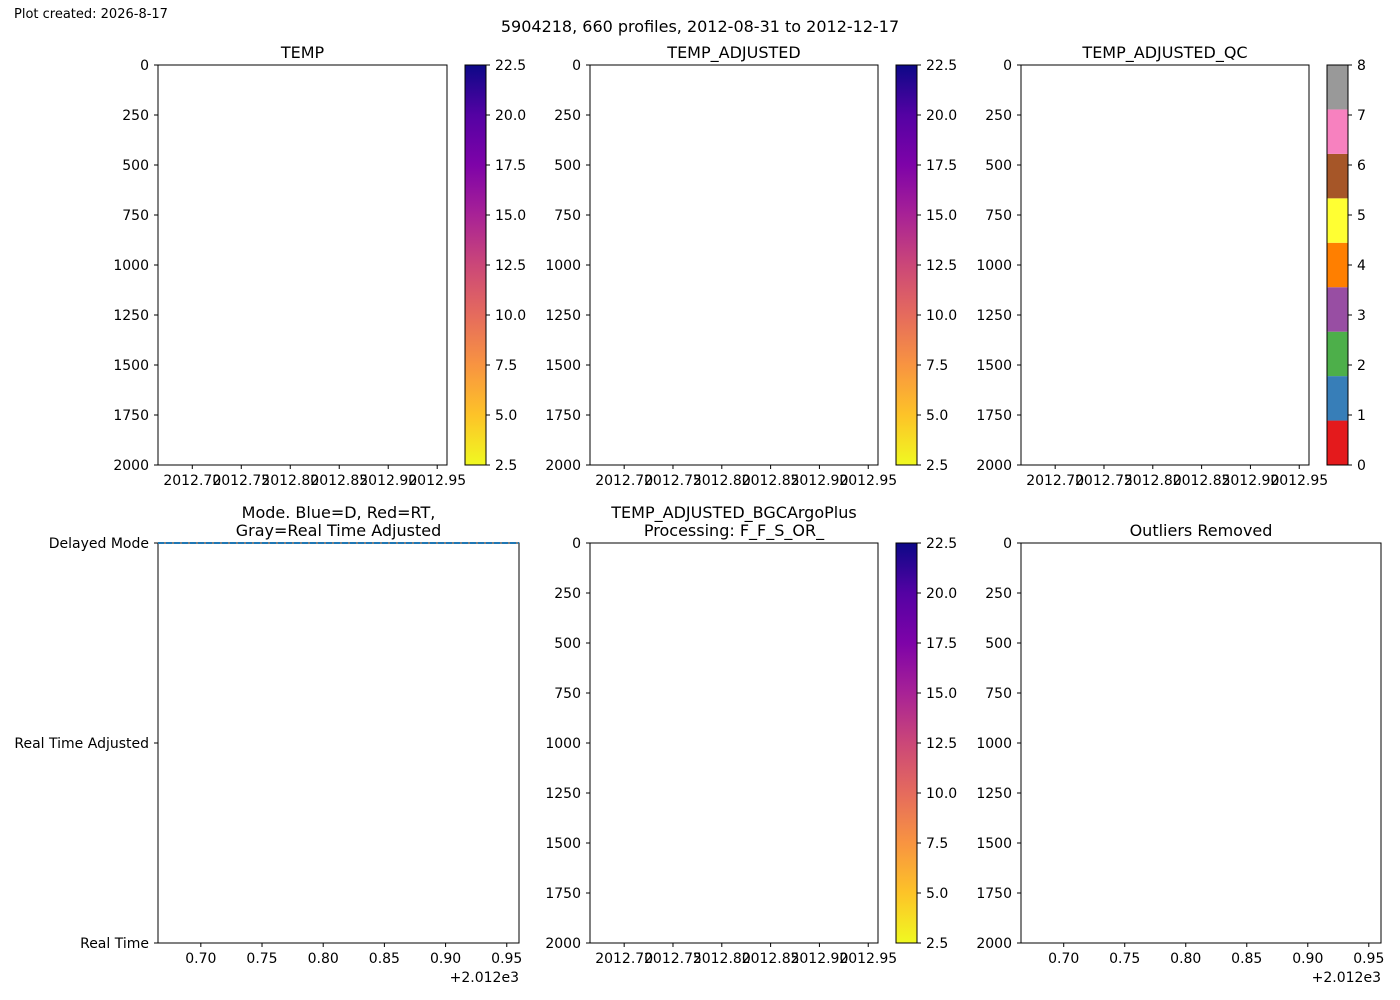 The height and width of the screenshot is (1000, 1400). Describe the element at coordinates (1165, 265) in the screenshot. I see `plot-area-temp_adjusted_qc` at that location.